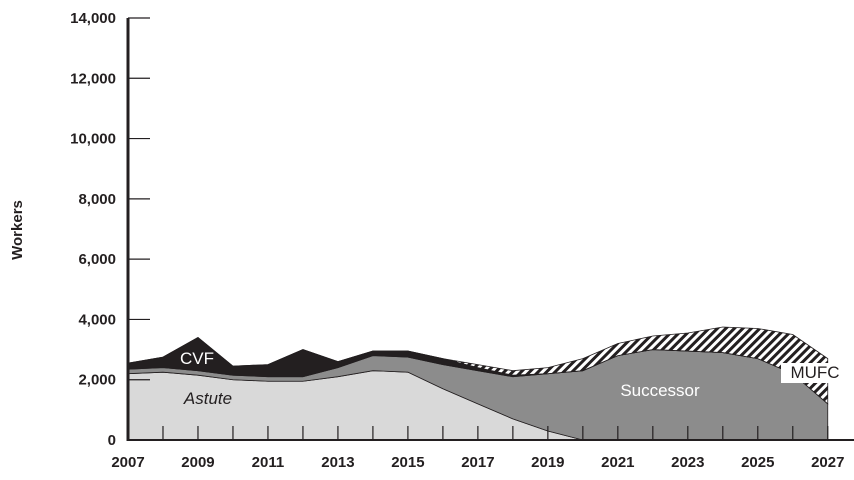  I want to click on x-tick-label: 2011, so click(268, 462).